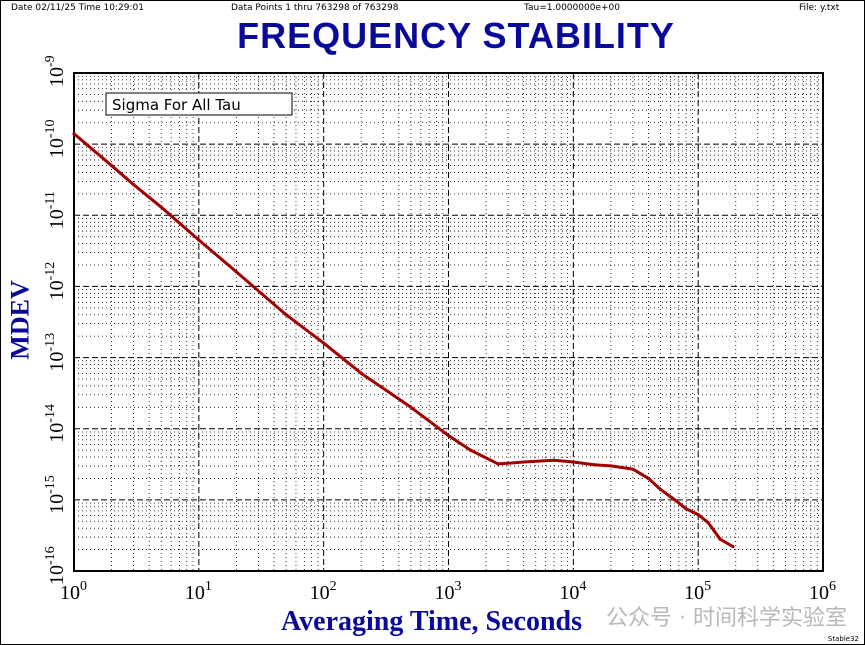 This screenshot has width=865, height=645. Describe the element at coordinates (843, 639) in the screenshot. I see `footer-label: Stable32` at that location.